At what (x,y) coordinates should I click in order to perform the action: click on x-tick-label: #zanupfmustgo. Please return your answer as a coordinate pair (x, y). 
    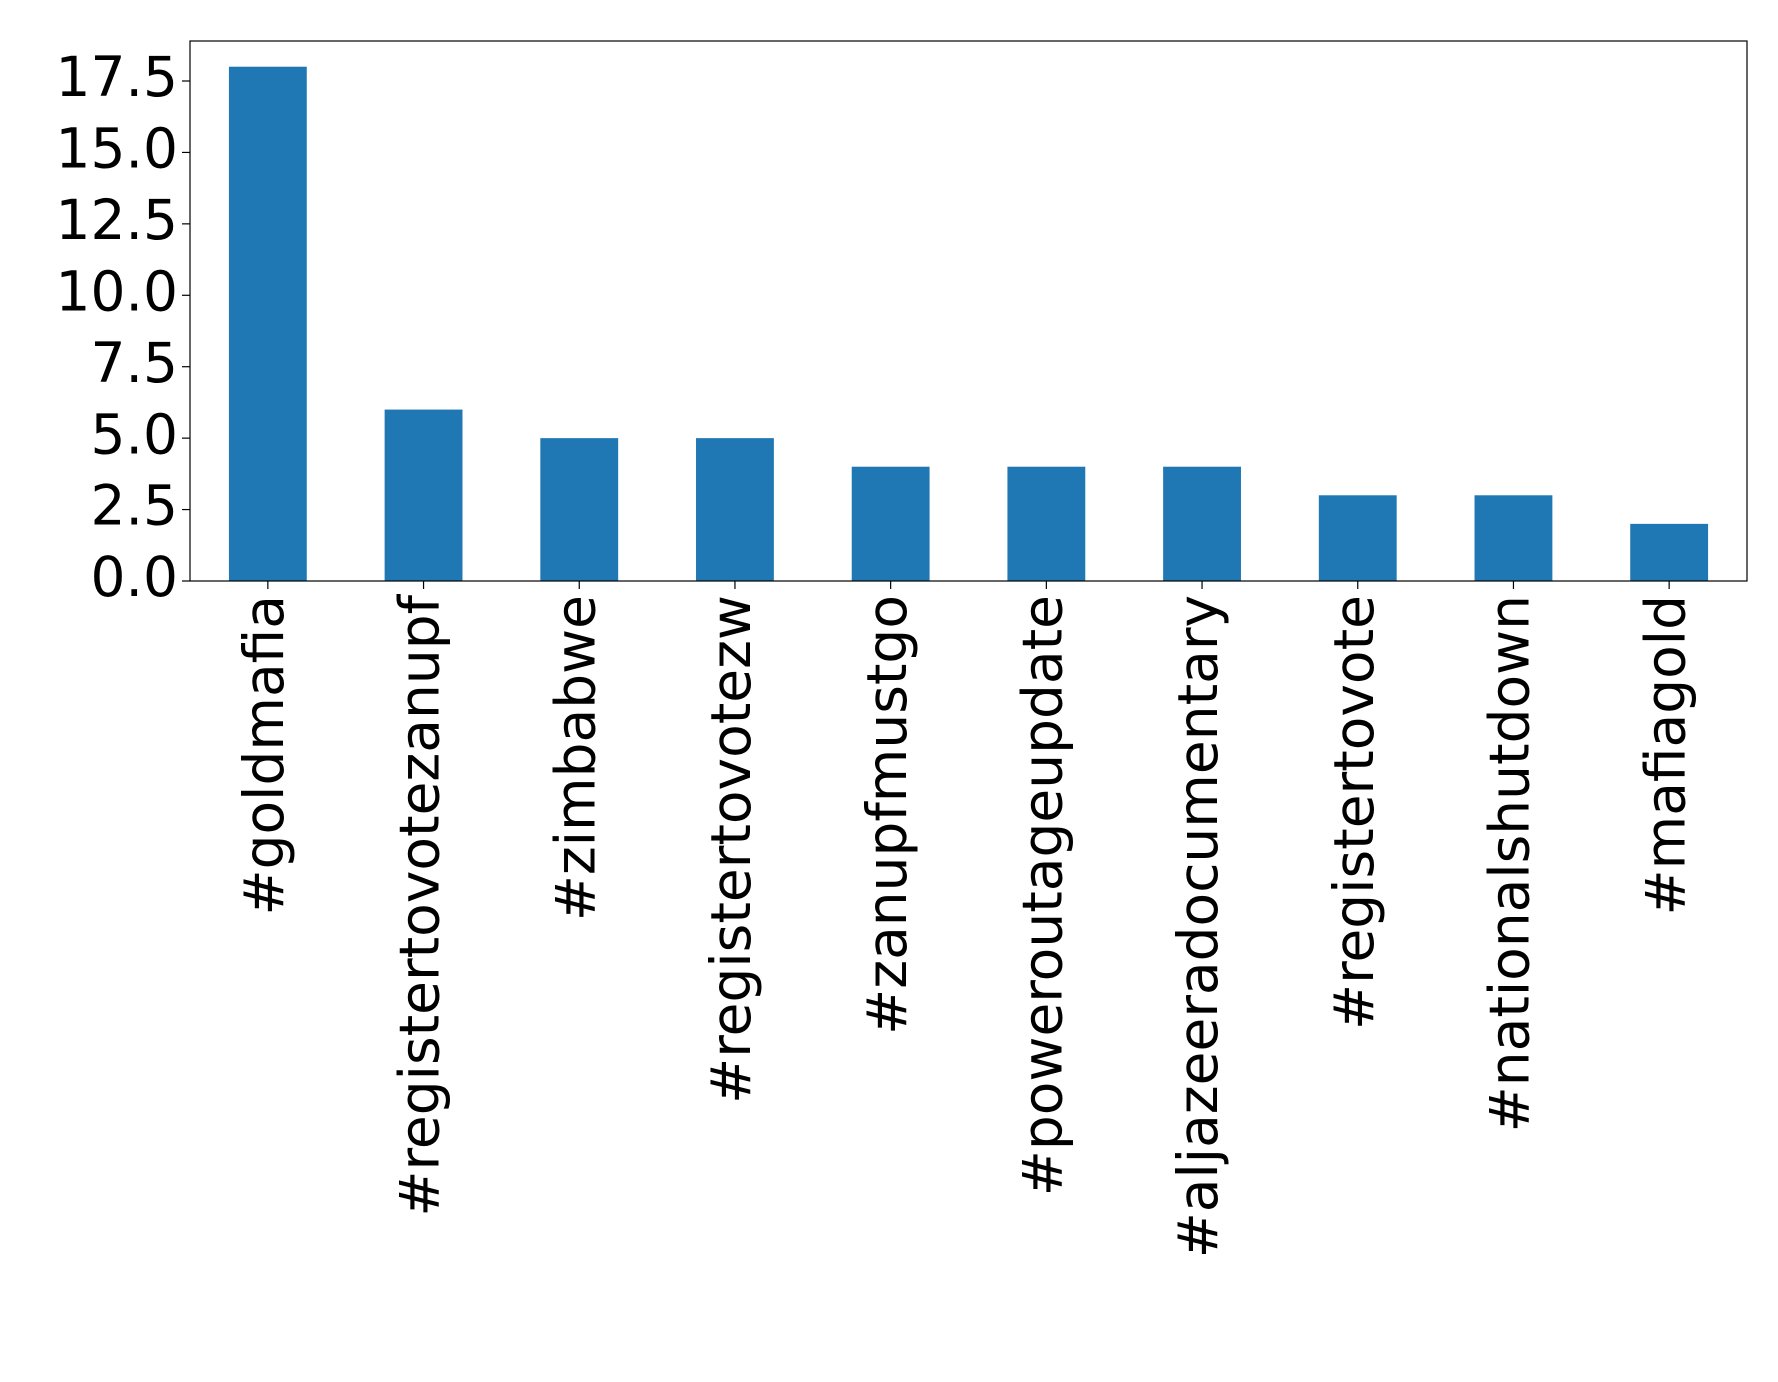
    Looking at the image, I should click on (887, 815).